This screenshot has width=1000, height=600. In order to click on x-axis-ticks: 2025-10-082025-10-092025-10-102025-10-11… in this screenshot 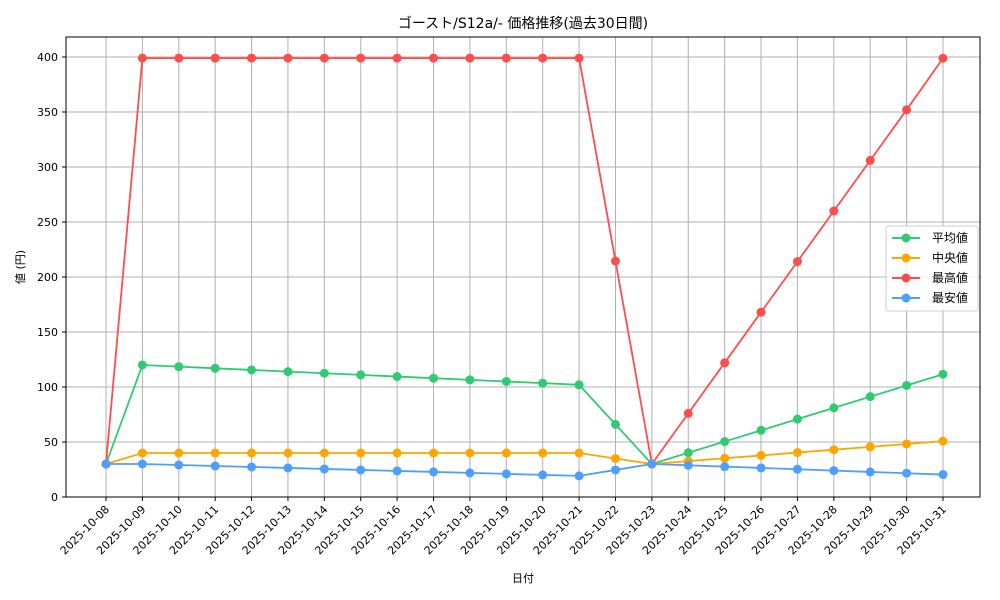, I will do `click(503, 527)`.